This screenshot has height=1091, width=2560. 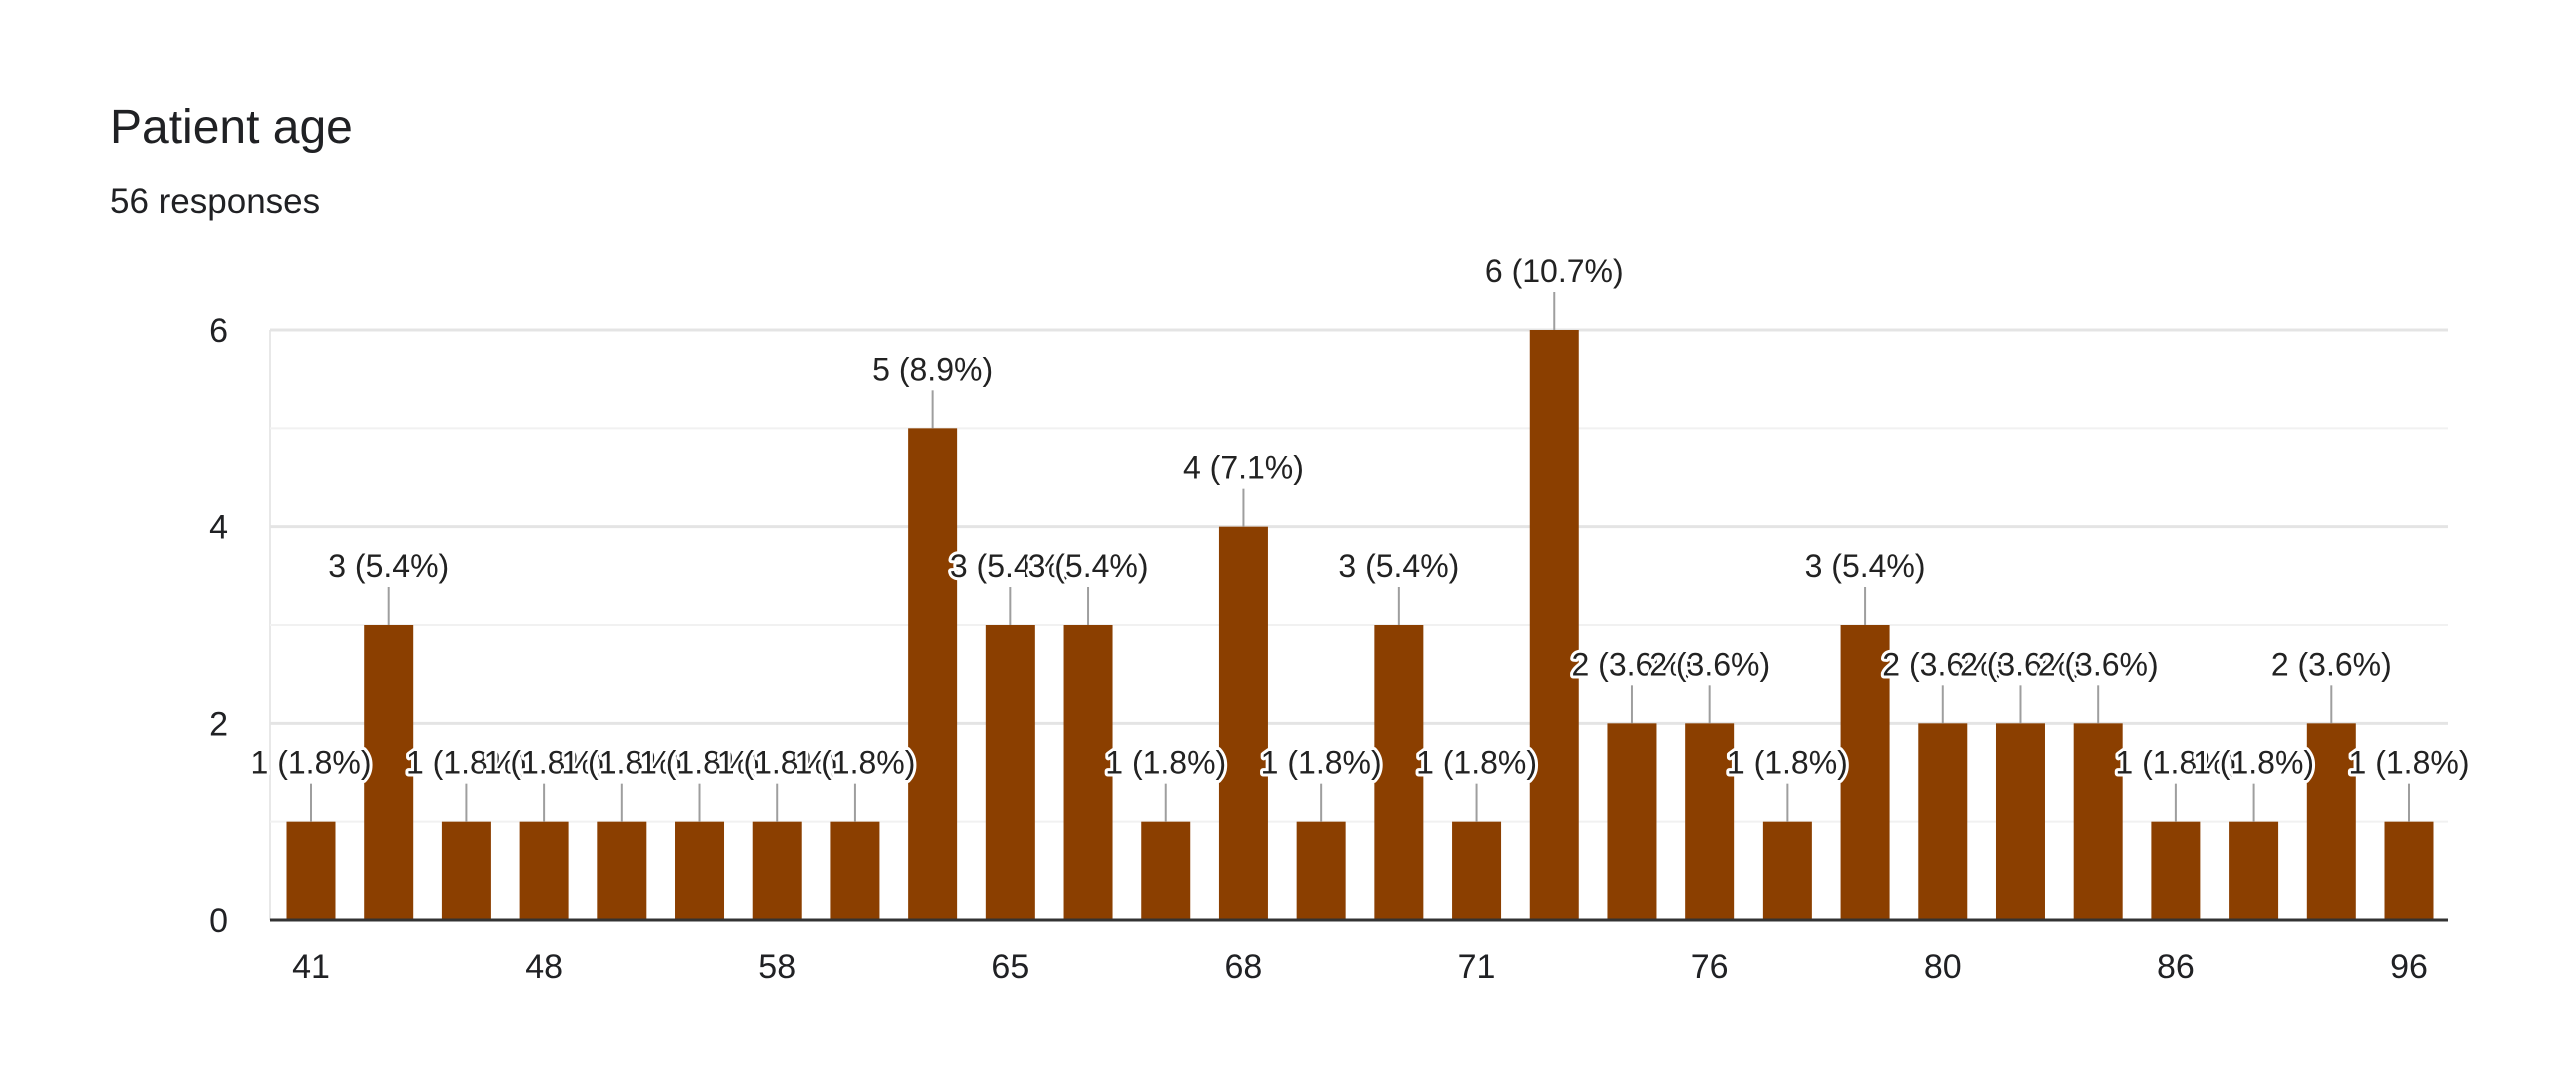 I want to click on x-tick-label: 68, so click(x=1244, y=967).